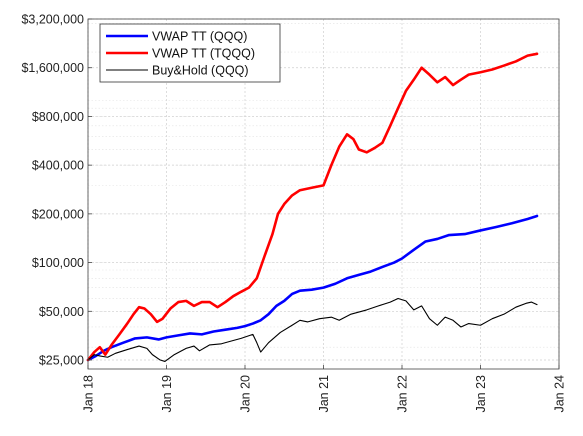 The height and width of the screenshot is (436, 583). Describe the element at coordinates (560, 394) in the screenshot. I see `x-tick-label: Jan 24` at that location.